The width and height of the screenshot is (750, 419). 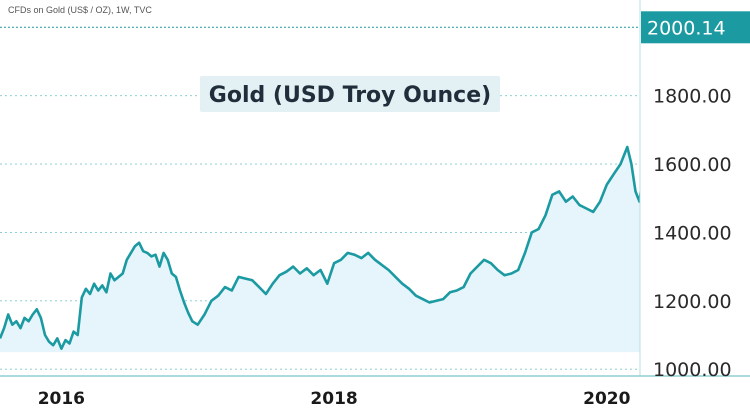 I want to click on title-background, so click(x=350, y=94).